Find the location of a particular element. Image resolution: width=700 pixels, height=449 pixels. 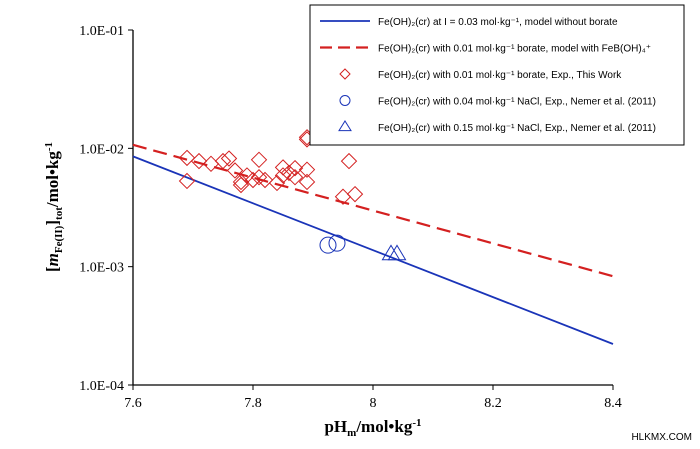

legend-diamond is located at coordinates (345, 74).